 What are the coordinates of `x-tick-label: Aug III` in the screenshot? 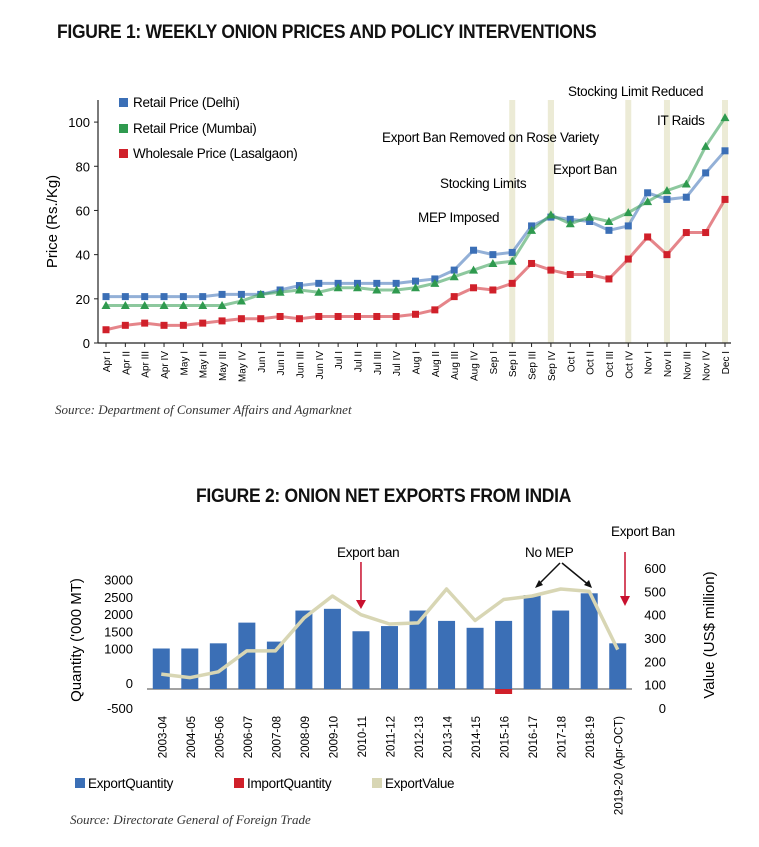 It's located at (455, 365).